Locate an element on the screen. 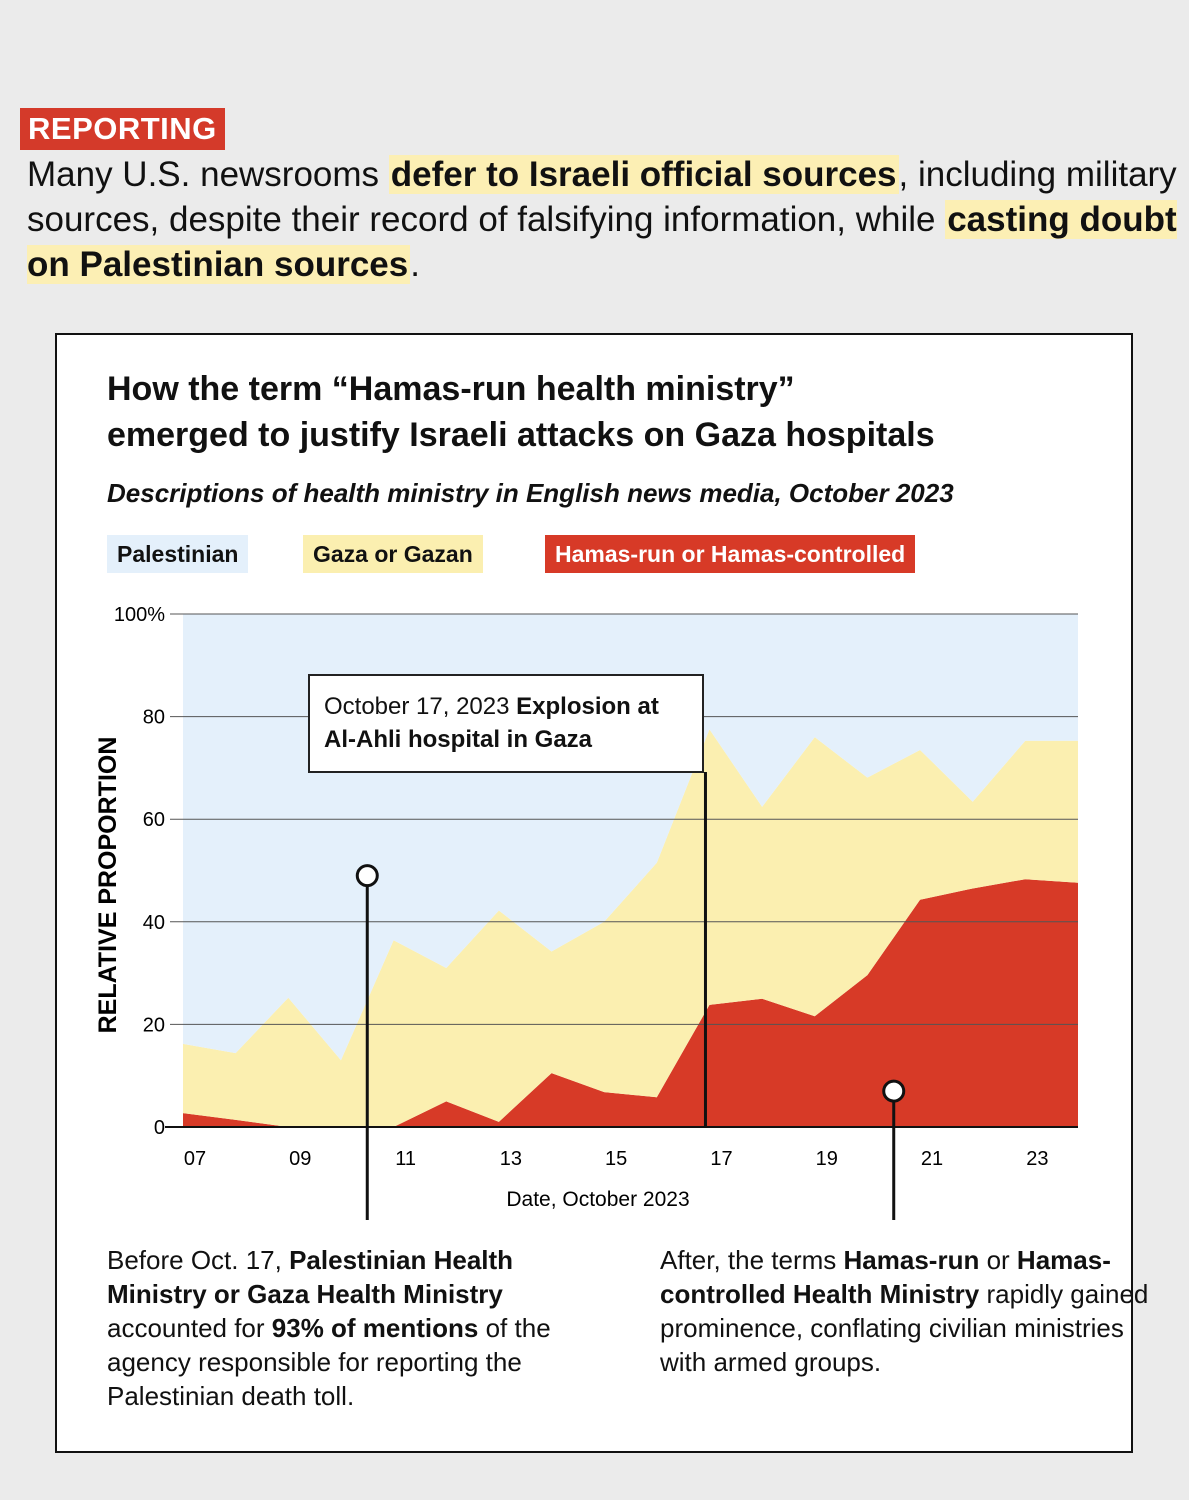  x-tick-label: 13 is located at coordinates (511, 1159).